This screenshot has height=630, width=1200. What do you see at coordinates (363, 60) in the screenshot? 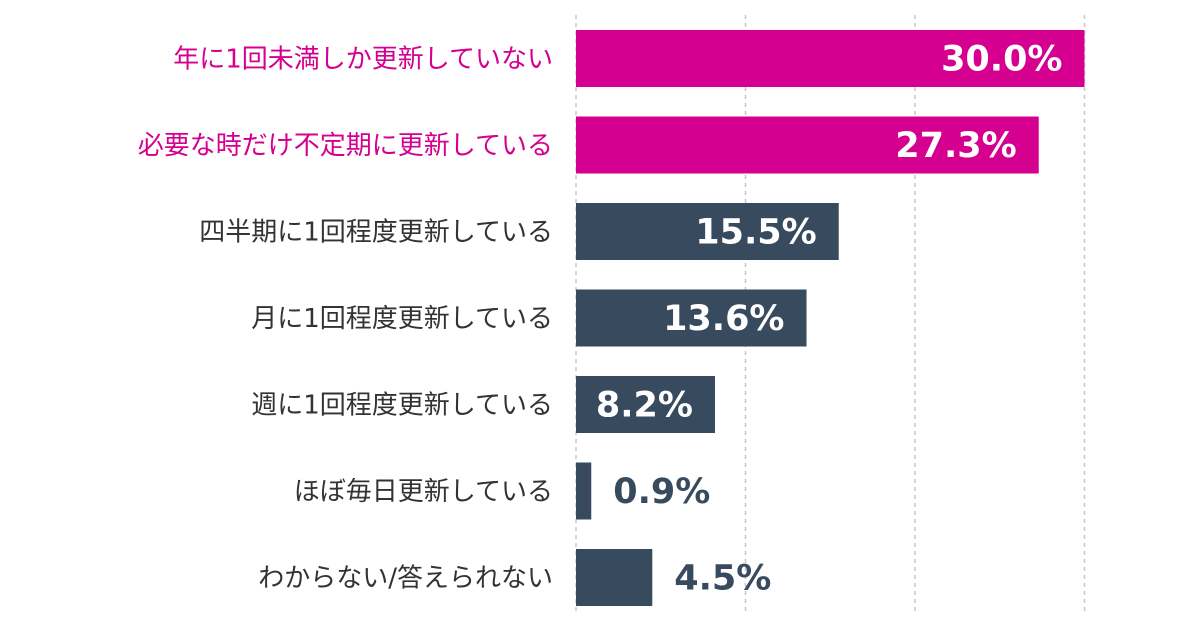
I see `category-label: 年に1回未満しか更新していない` at bounding box center [363, 60].